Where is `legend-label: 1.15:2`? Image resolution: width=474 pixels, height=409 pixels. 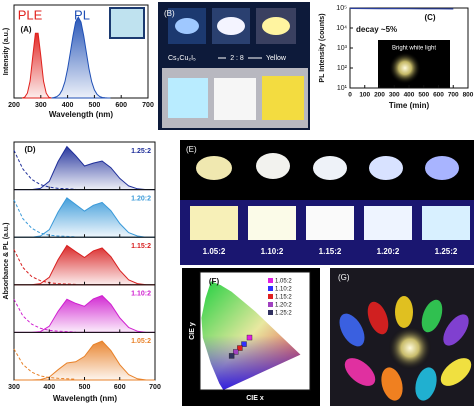
legend-label: 1.15:2 is located at coordinates (283, 298).